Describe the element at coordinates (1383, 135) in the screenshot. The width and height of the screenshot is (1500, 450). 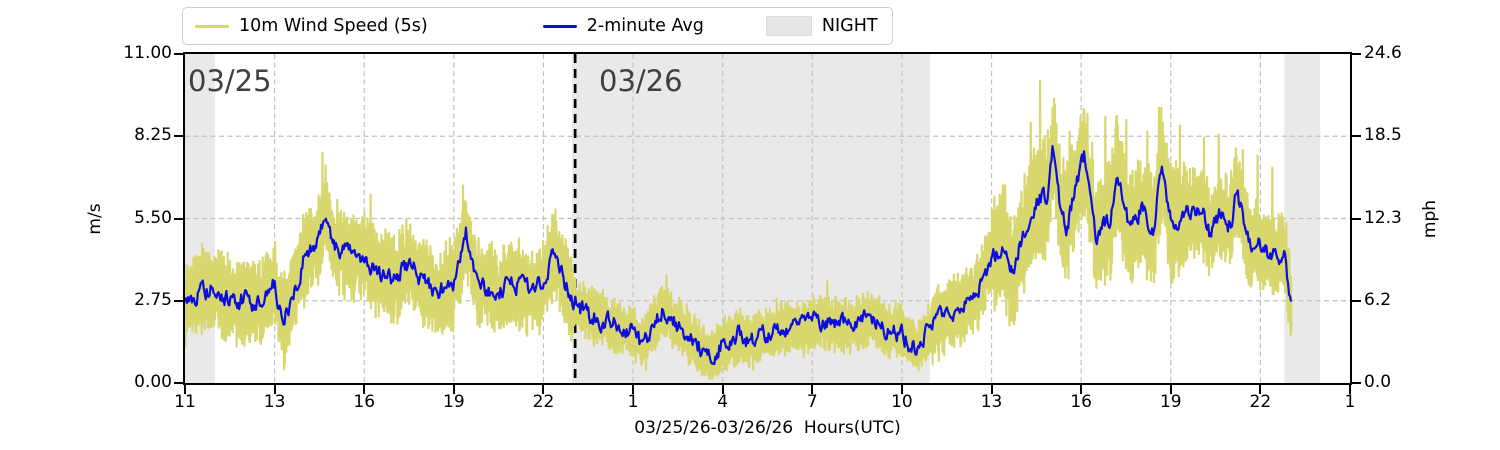
I see `y-tick-label-right: 18.5` at that location.